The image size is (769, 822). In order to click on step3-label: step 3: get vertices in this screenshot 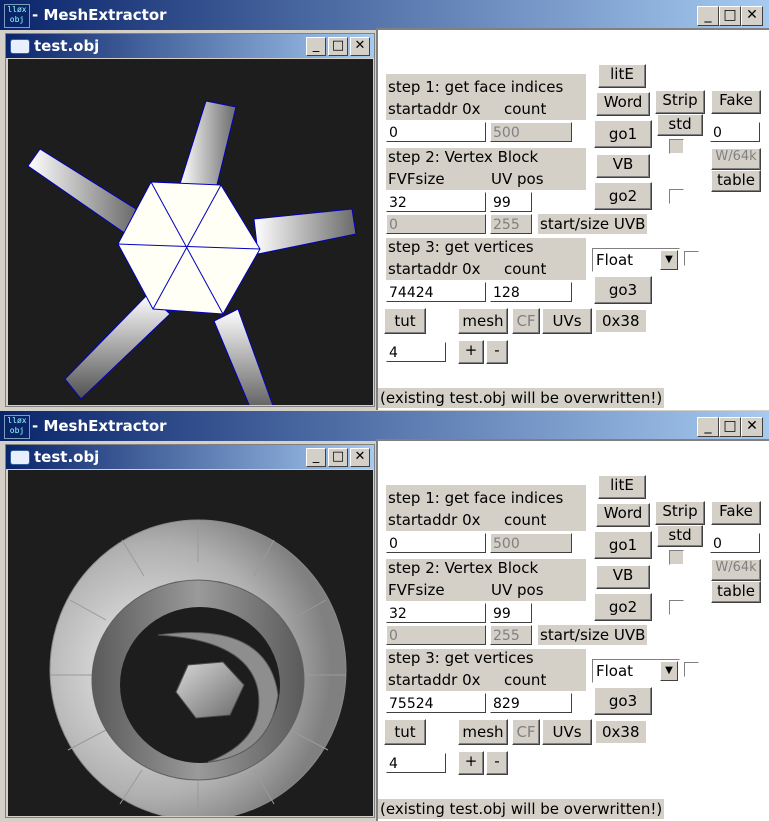, I will do `click(461, 658)`.